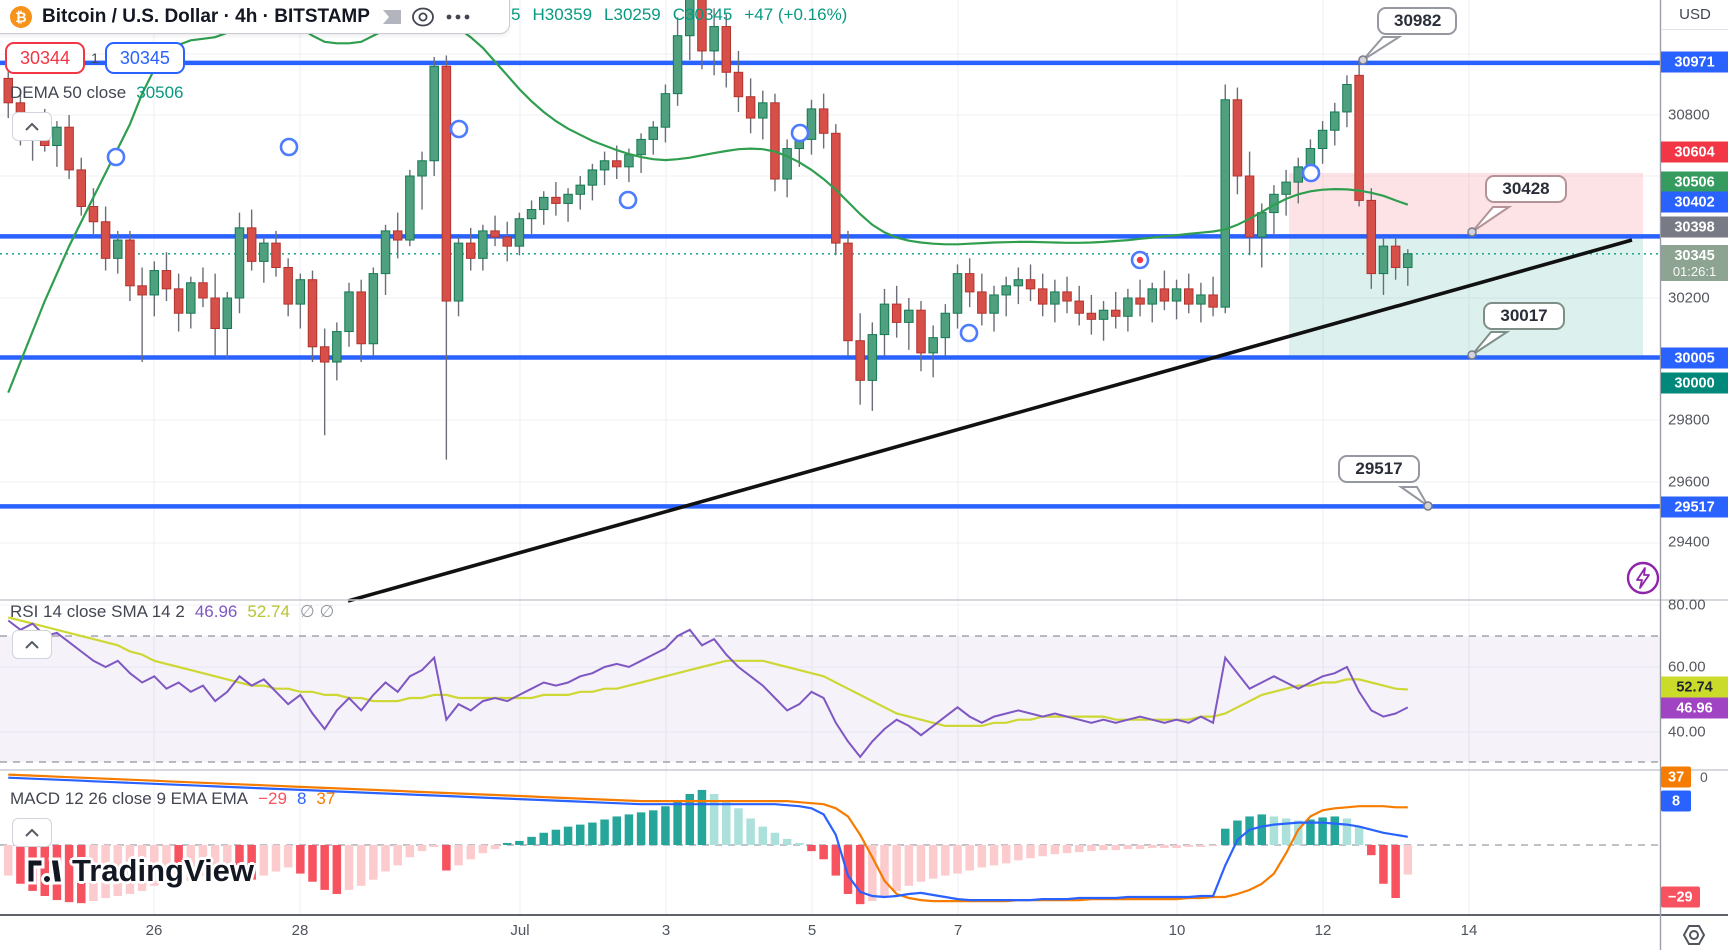  What do you see at coordinates (708, 847) in the screenshot?
I see `macd-histogram` at bounding box center [708, 847].